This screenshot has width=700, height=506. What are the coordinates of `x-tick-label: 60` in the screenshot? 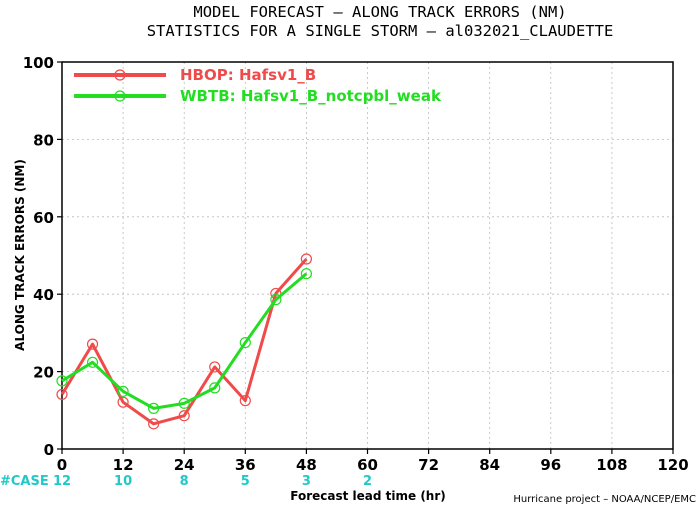 It's located at (367, 465).